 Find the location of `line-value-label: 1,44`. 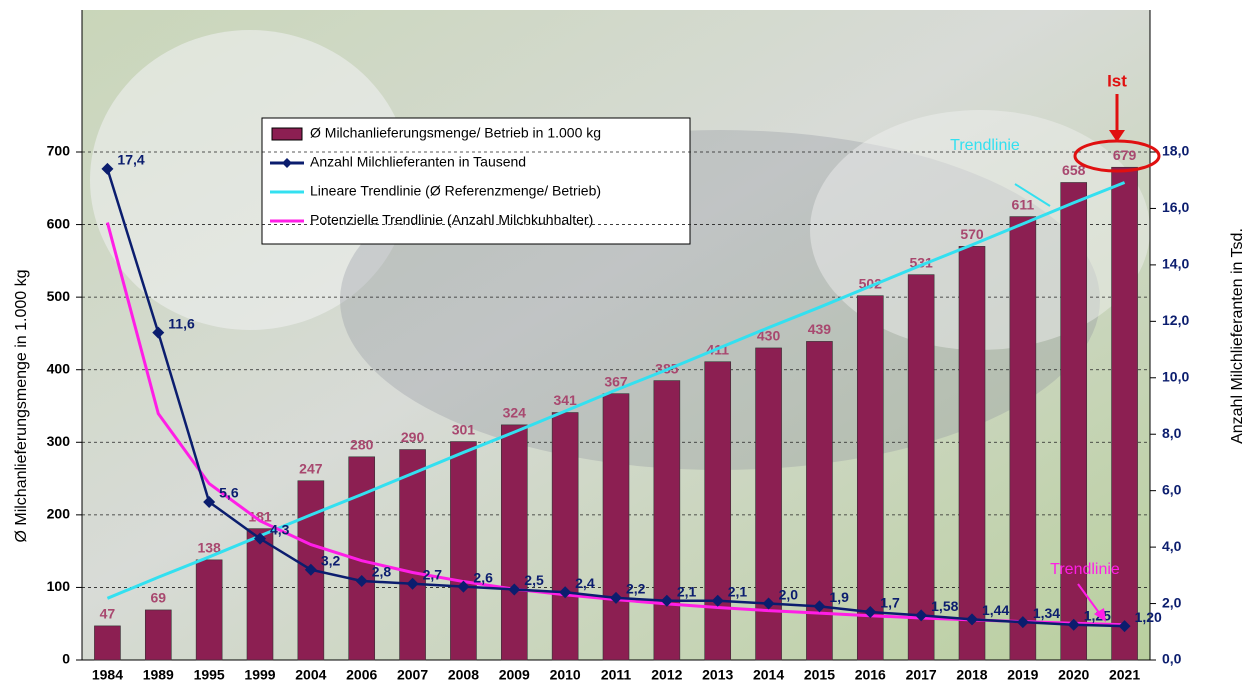

line-value-label: 1,44 is located at coordinates (995, 610).